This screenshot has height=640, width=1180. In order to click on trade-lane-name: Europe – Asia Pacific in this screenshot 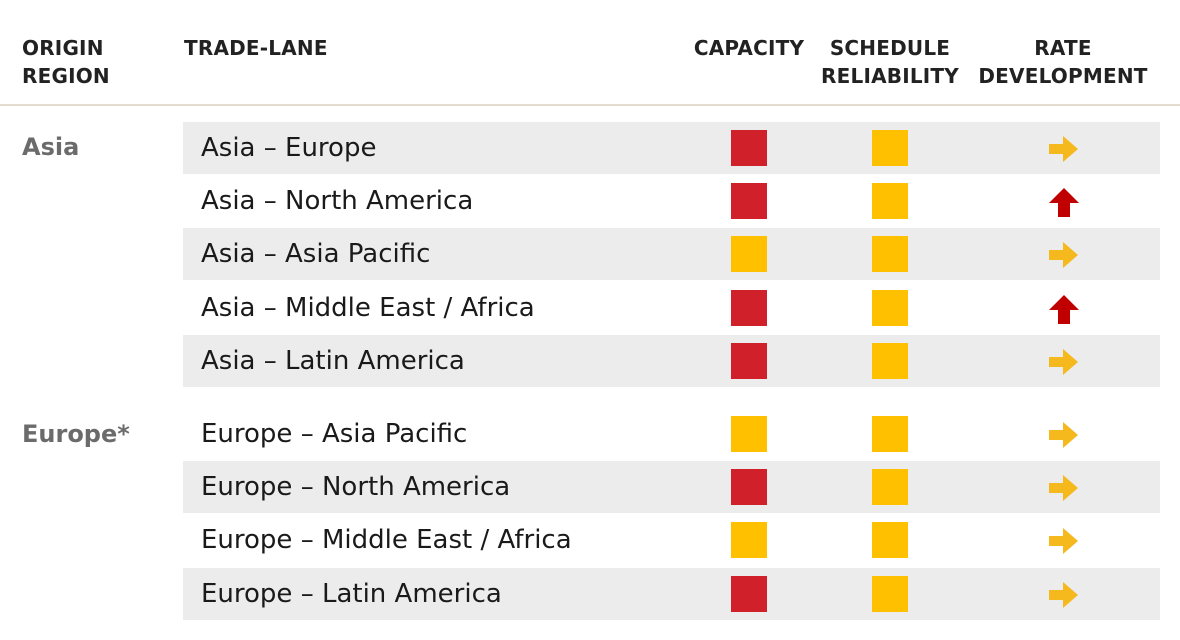, I will do `click(334, 434)`.